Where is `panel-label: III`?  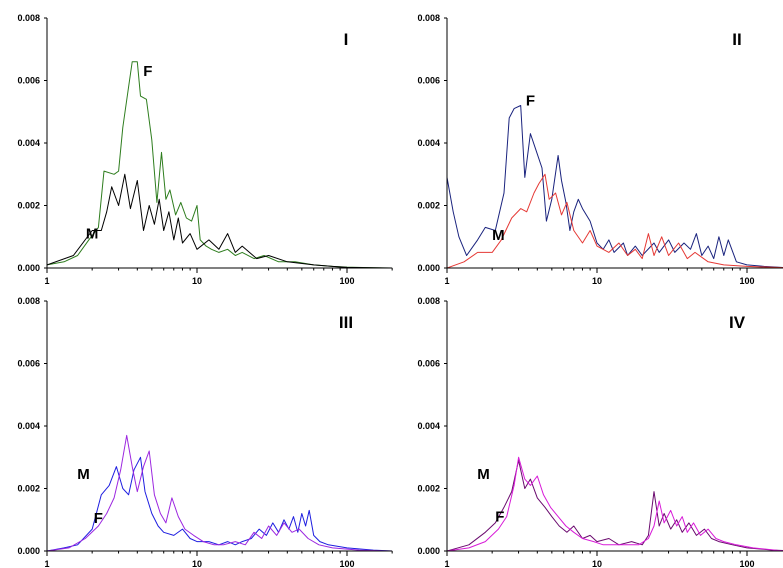
panel-label: III is located at coordinates (346, 322).